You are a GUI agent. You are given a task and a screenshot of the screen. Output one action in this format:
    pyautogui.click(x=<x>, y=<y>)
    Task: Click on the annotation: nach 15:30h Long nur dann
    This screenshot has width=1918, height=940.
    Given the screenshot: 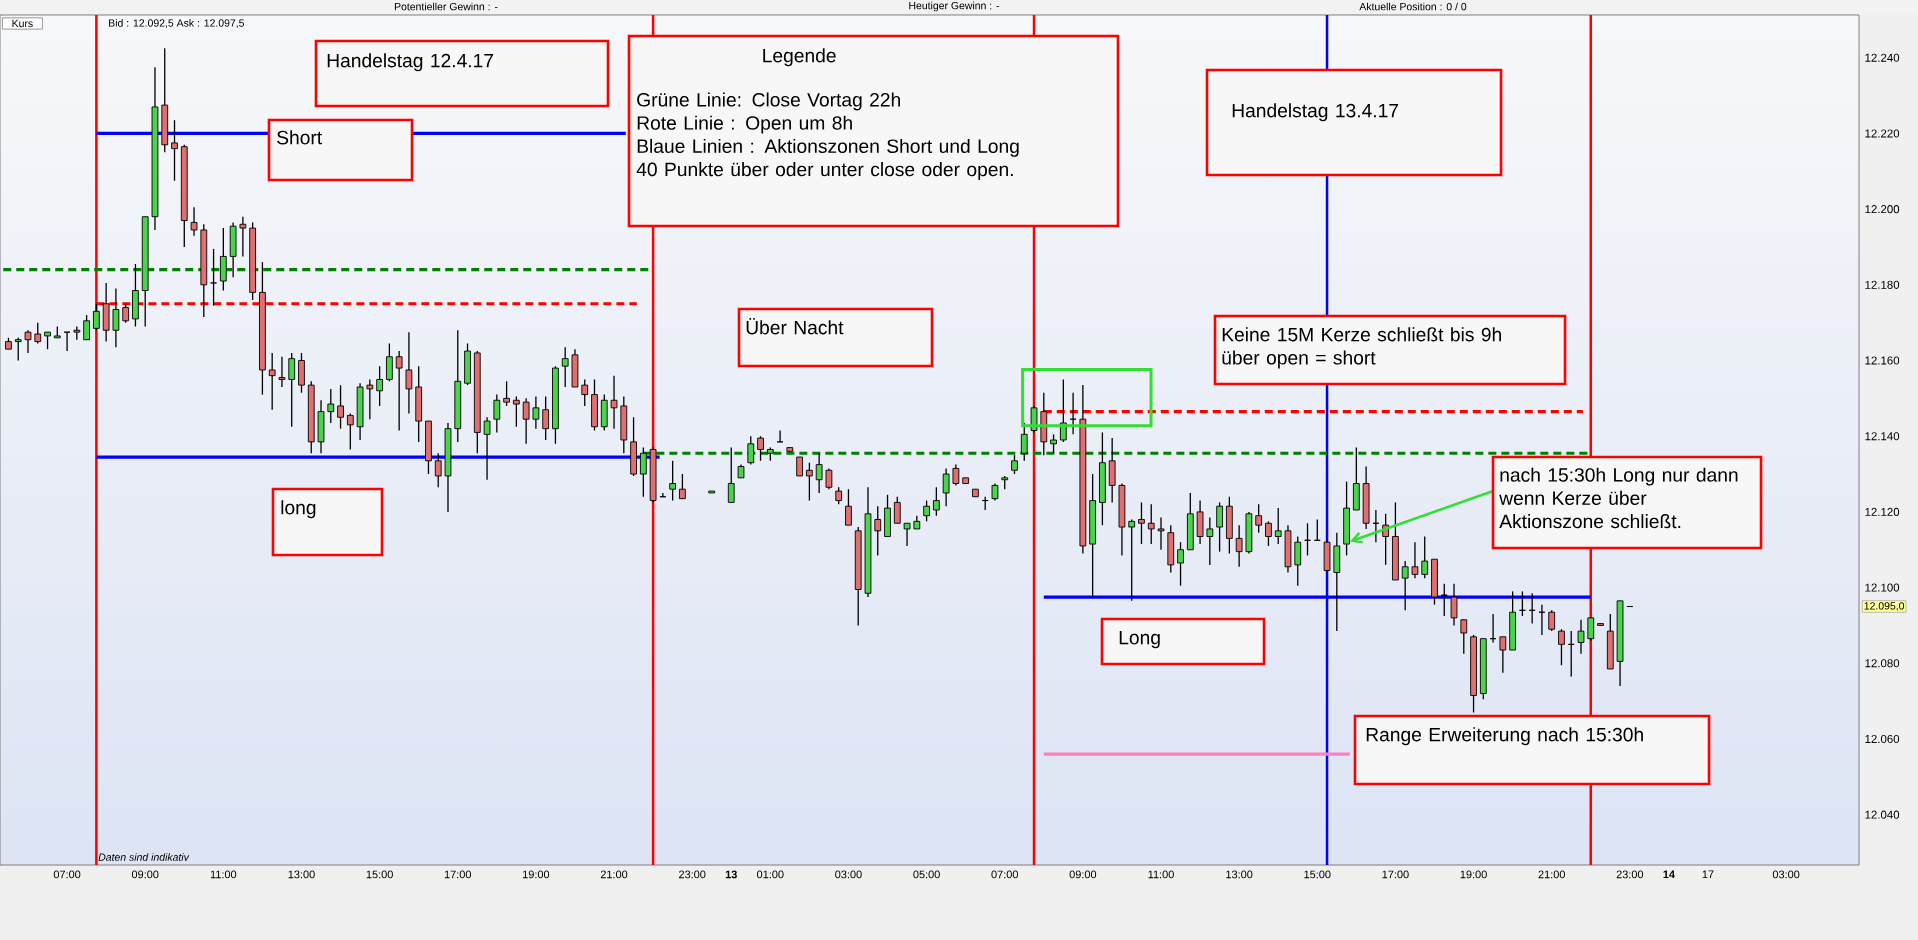 What is the action you would take?
    pyautogui.click(x=1619, y=476)
    